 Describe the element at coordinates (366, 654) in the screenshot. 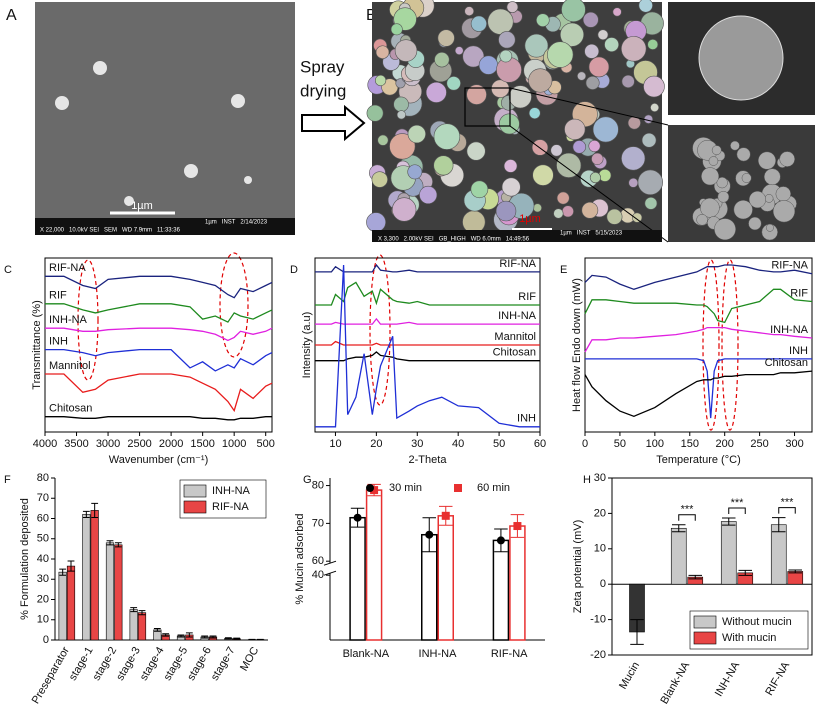

I see `x-tick-label: Blank-NA` at that location.